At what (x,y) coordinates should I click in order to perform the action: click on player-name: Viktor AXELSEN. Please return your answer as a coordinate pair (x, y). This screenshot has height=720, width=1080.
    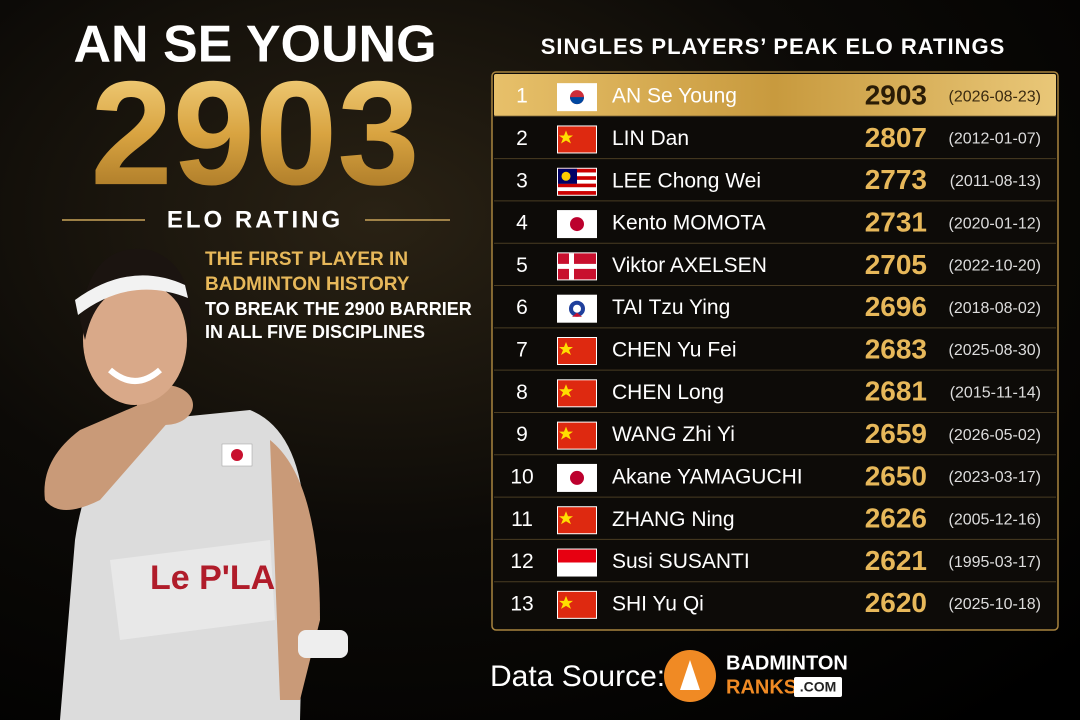
    Looking at the image, I should click on (689, 265).